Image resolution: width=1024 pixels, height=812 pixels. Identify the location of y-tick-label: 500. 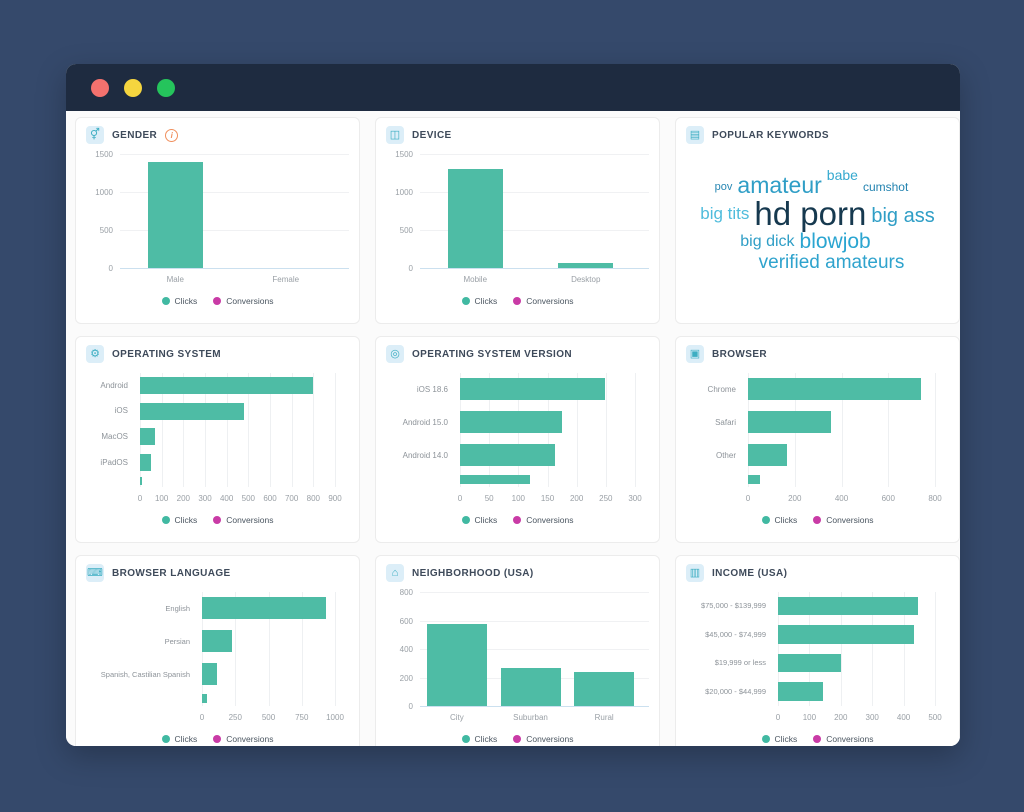
(106, 230).